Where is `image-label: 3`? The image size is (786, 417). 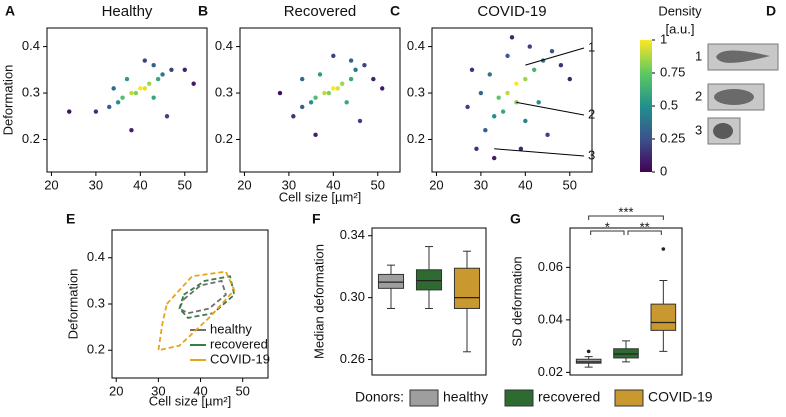 image-label: 3 is located at coordinates (698, 129).